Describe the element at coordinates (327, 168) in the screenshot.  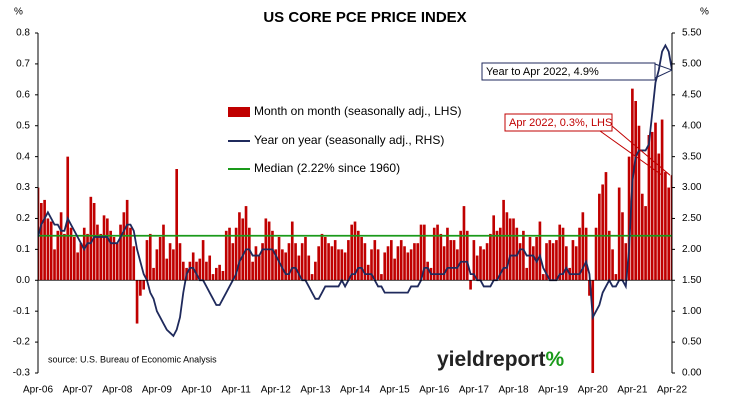
I see `legend-label: Median (2.22% since 1960)` at that location.